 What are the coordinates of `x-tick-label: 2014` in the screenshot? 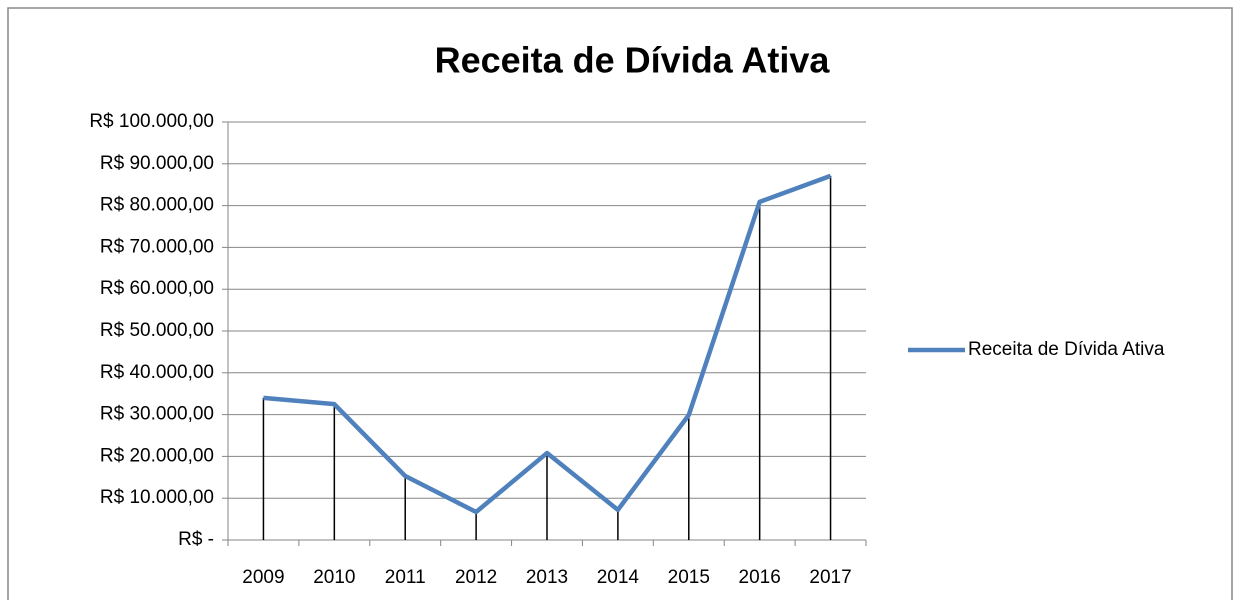 It's located at (618, 577).